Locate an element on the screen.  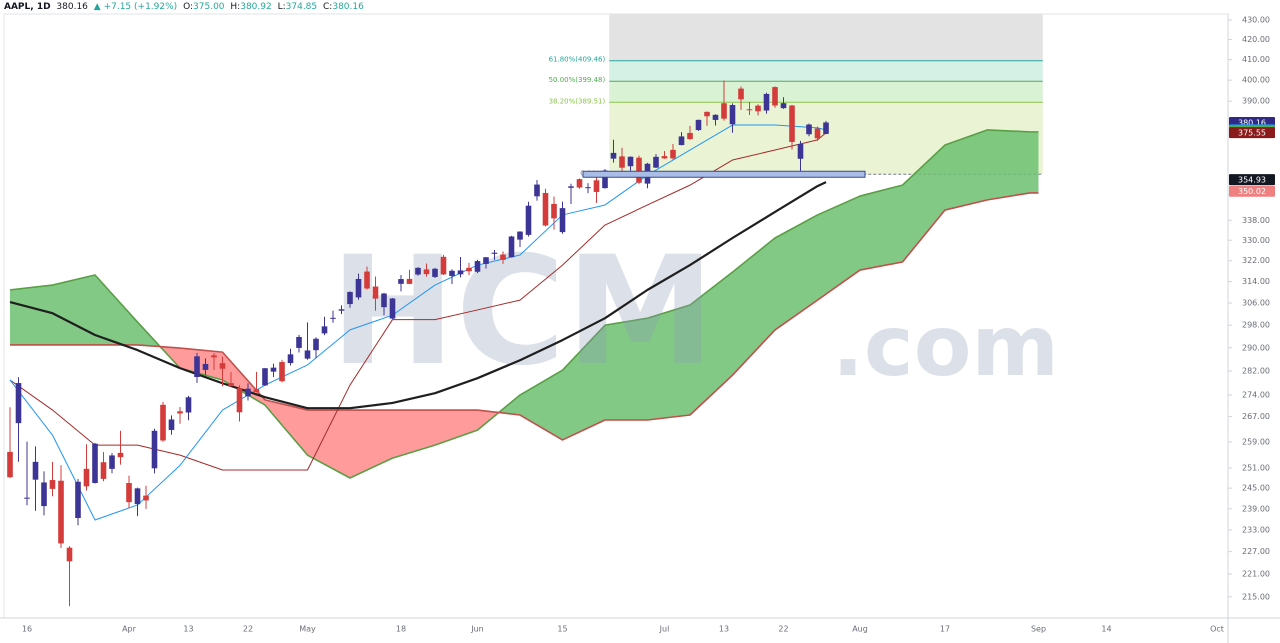
y-tick-label: 267.00 is located at coordinates (1256, 416).